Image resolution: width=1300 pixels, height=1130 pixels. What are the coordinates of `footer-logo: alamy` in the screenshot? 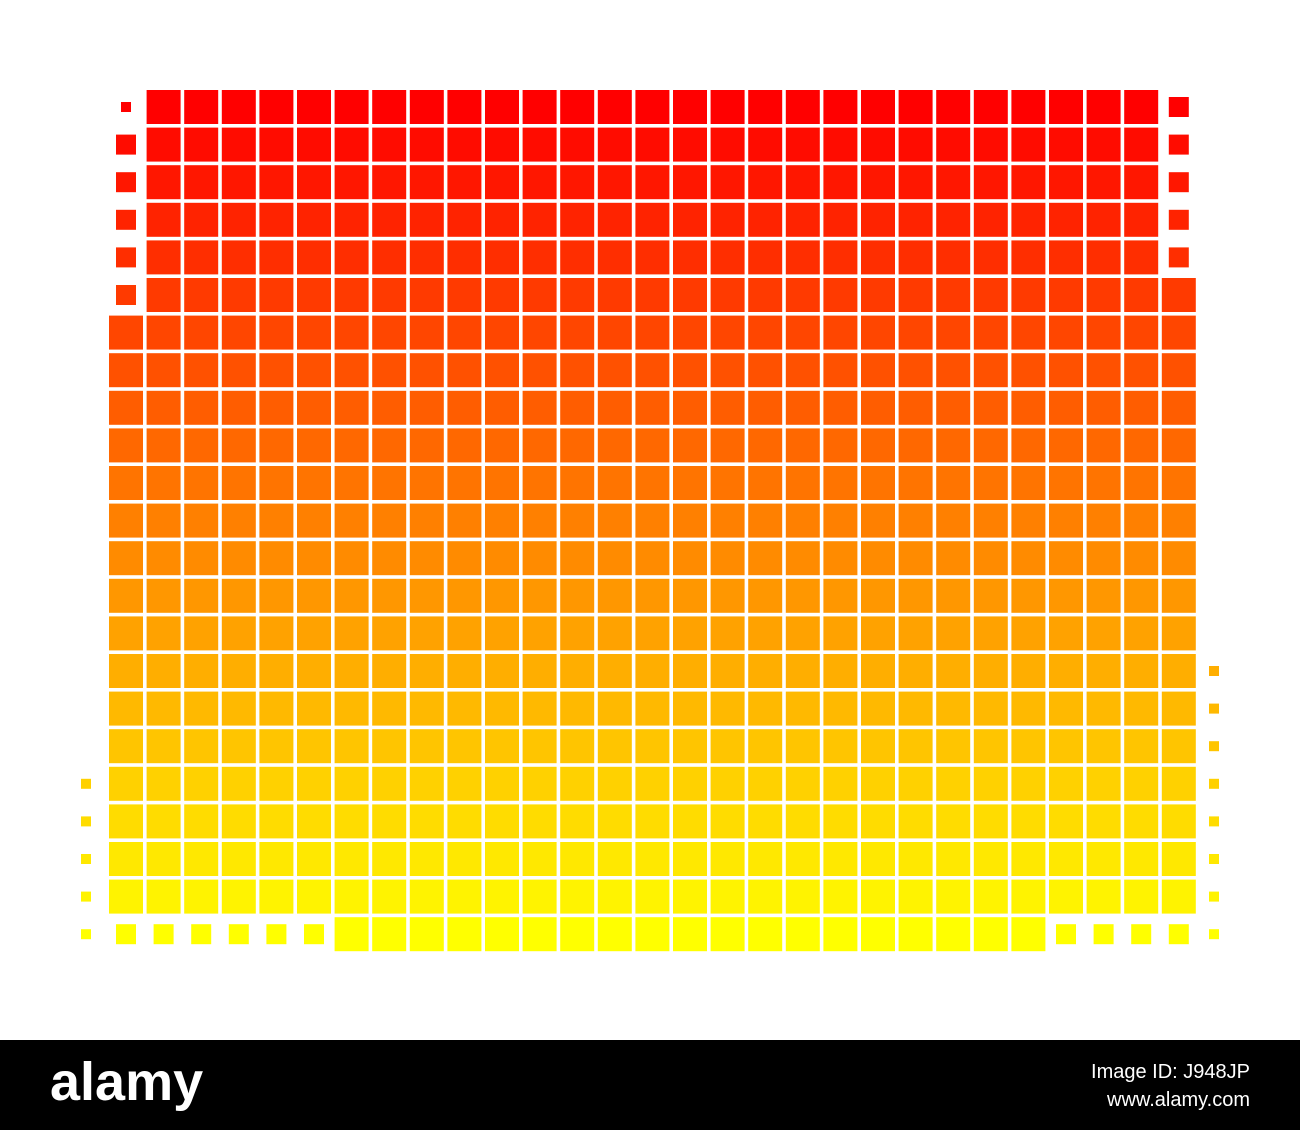 It's located at (126, 1082).